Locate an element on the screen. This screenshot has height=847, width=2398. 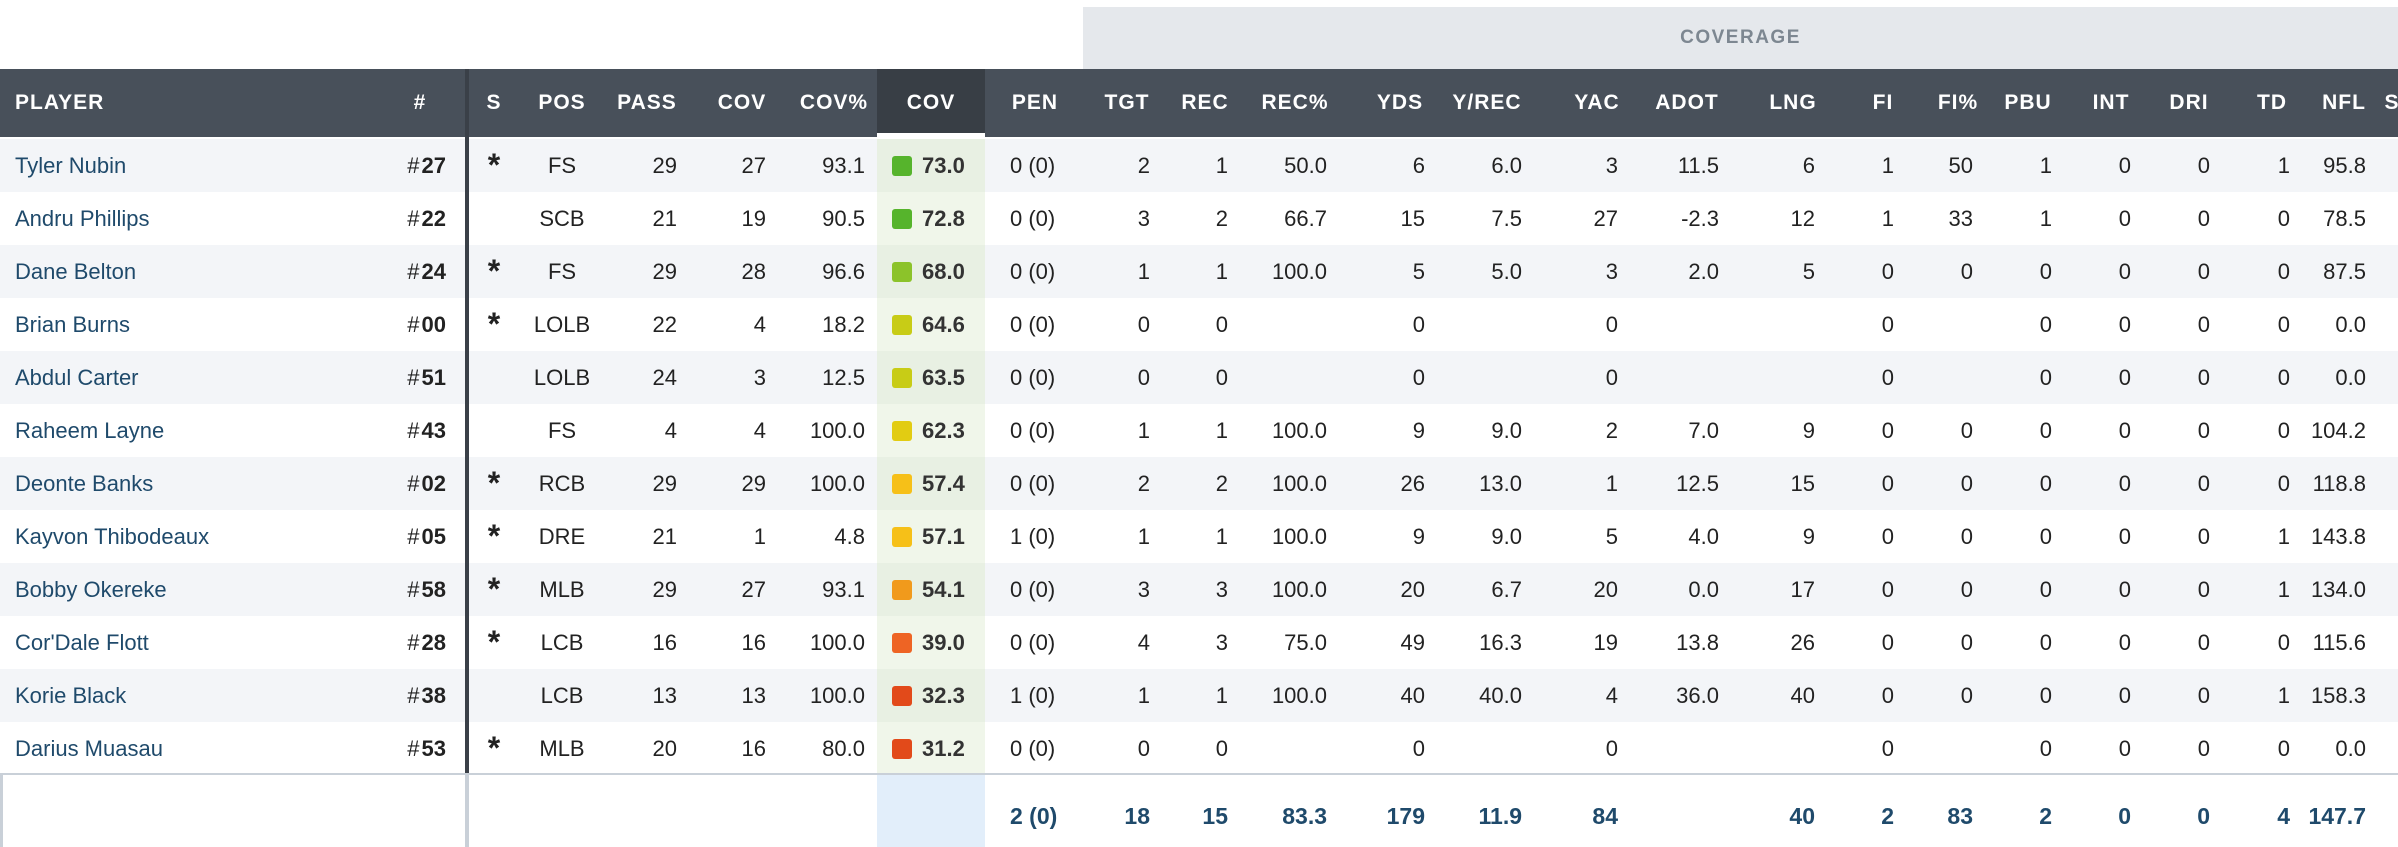
cell-cov: 19 is located at coordinates (753, 218).